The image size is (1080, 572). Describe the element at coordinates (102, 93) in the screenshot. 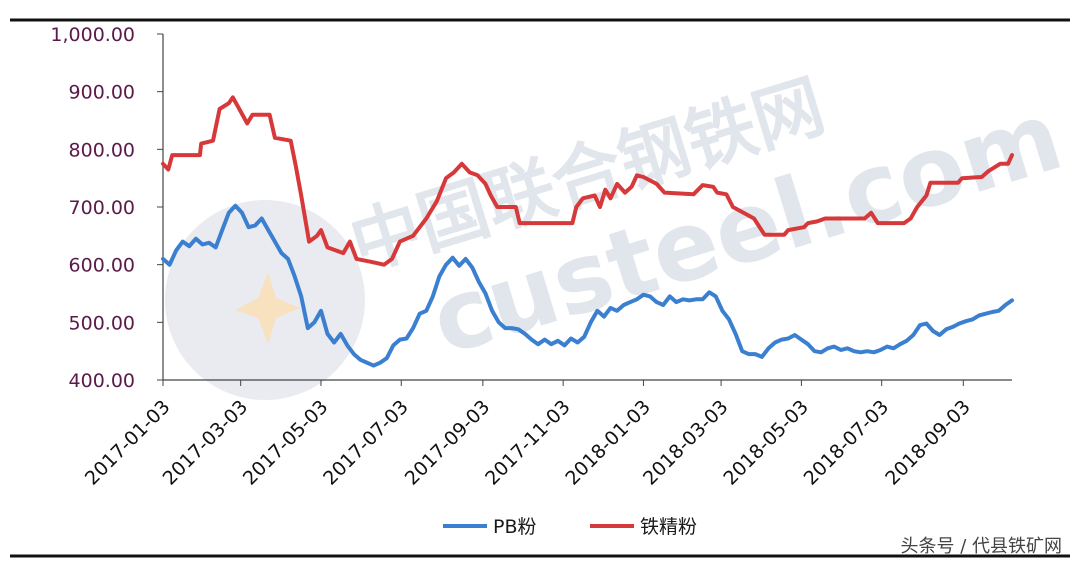

I see `y-tick-label: 900.00` at that location.